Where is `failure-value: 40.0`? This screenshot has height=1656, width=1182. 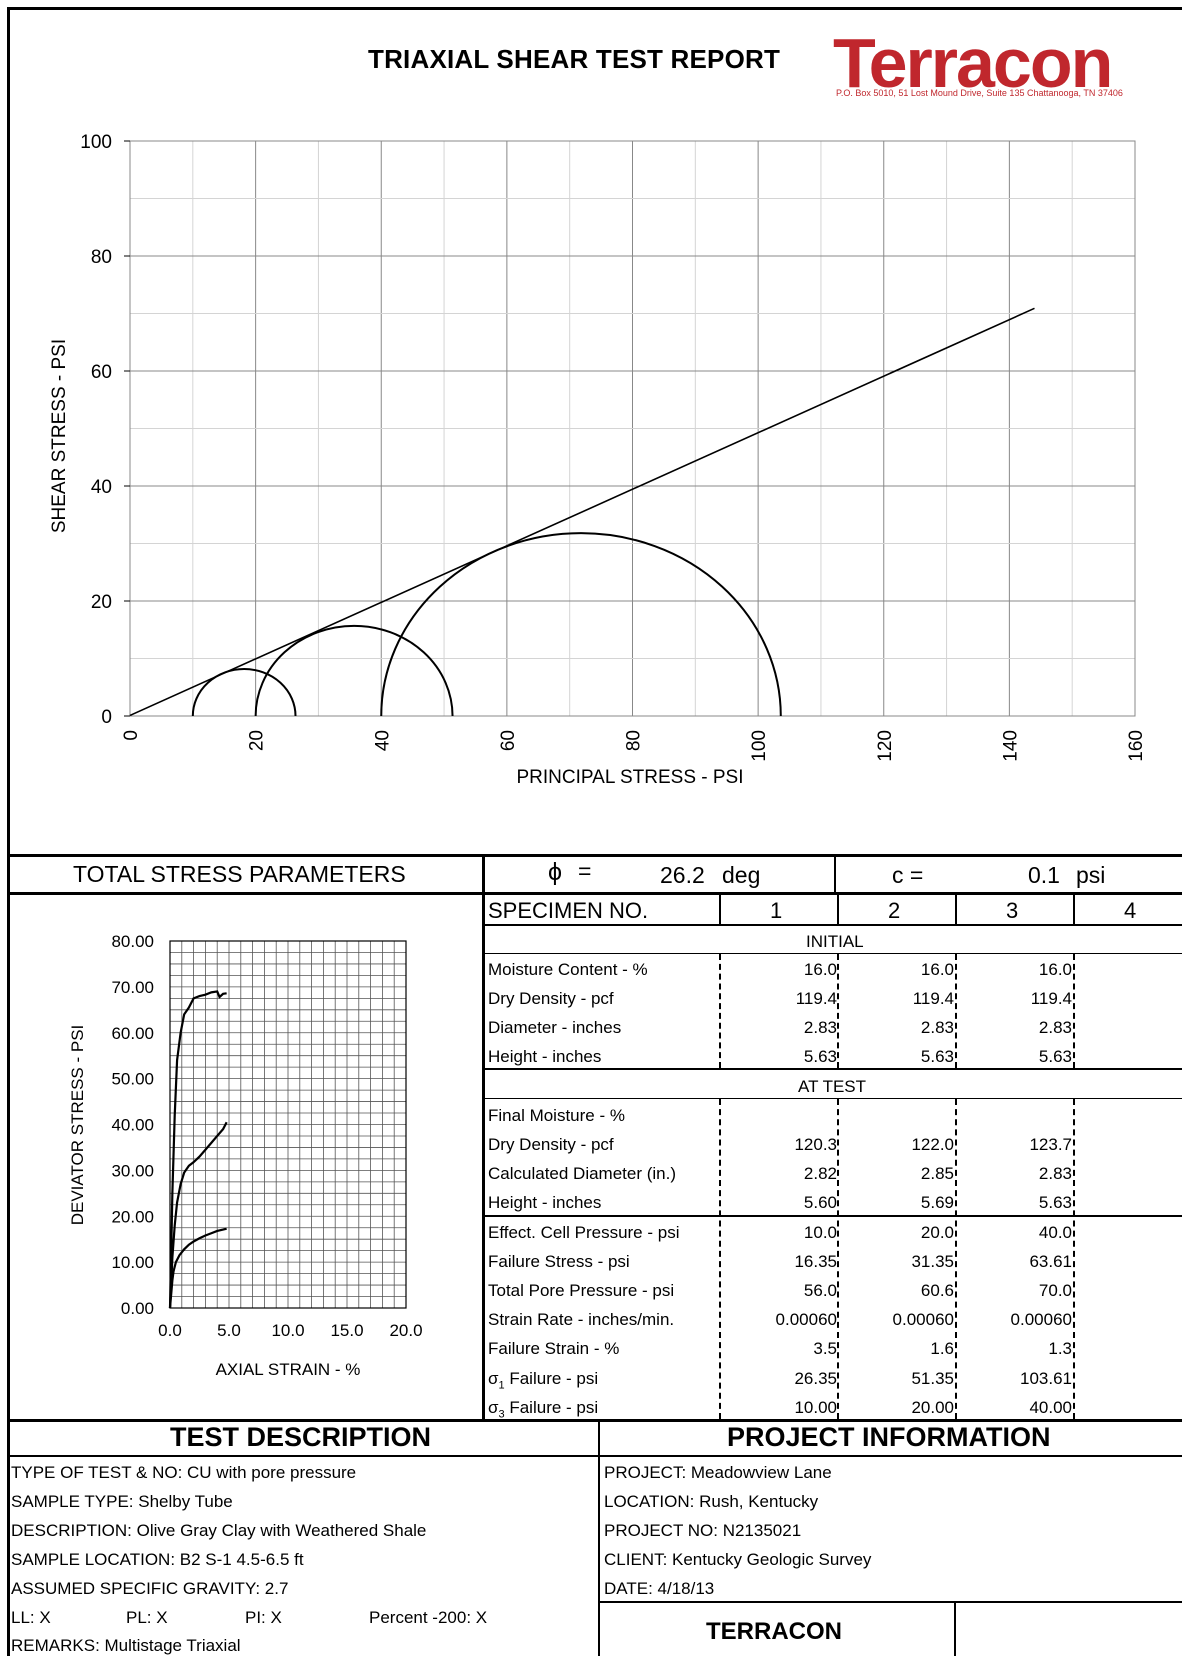 failure-value: 40.0 is located at coordinates (1055, 1232).